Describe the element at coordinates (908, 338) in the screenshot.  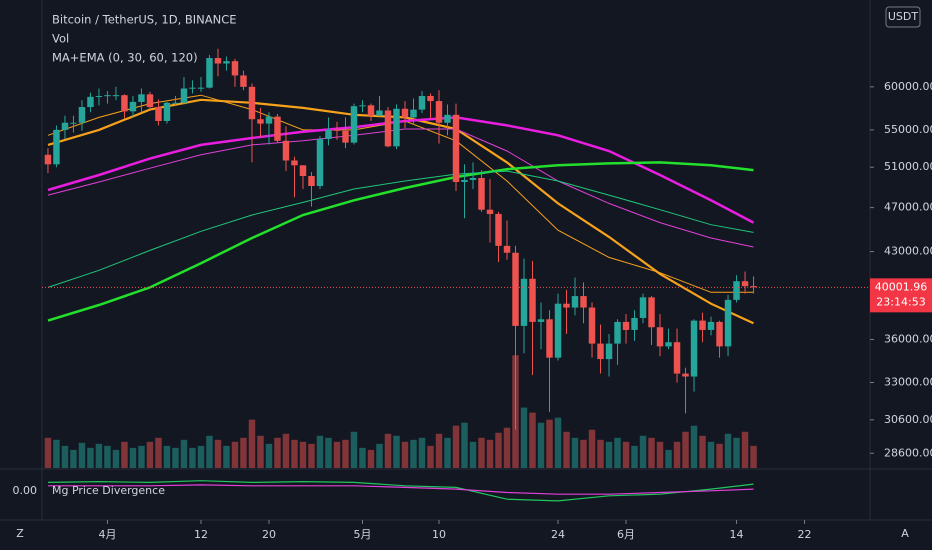
I see `y-tick-label: 36000.00` at that location.